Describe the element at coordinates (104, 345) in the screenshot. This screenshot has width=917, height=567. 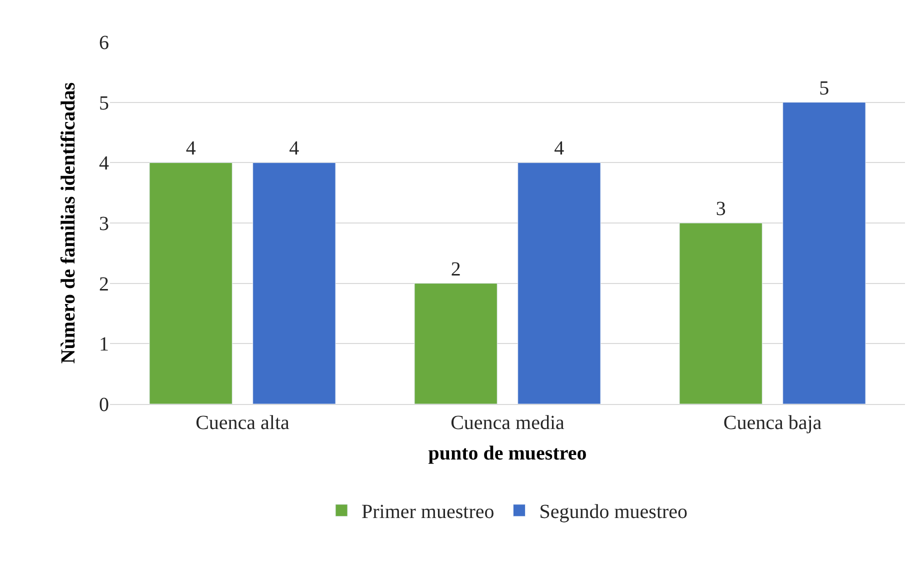
I see `y-tick-label: 1` at that location.